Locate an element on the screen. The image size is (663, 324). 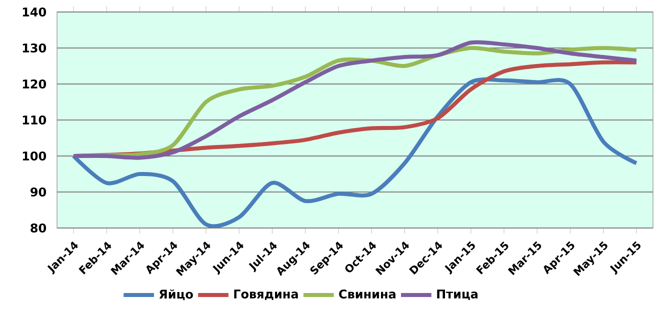
y-tick-label: 140 is located at coordinates (34, 12).